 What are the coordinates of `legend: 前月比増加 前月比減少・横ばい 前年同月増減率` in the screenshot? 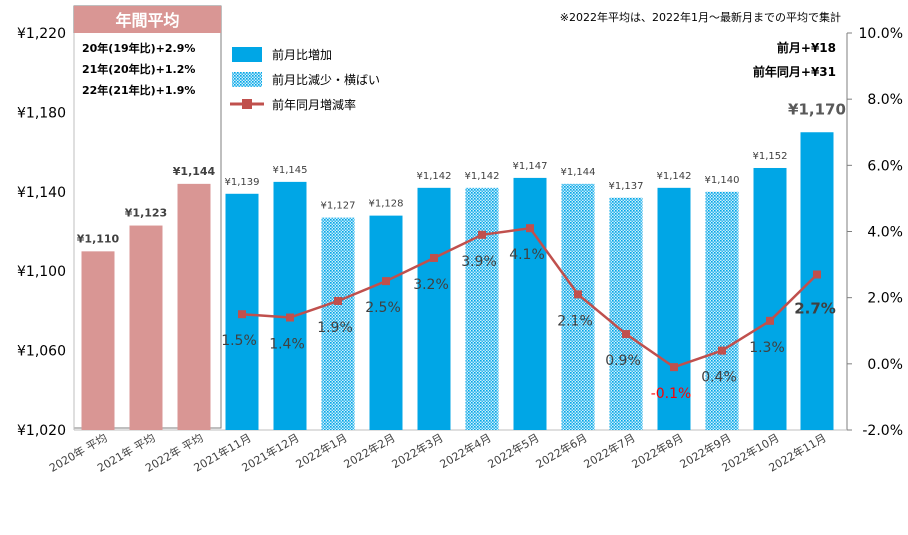 It's located at (305, 79).